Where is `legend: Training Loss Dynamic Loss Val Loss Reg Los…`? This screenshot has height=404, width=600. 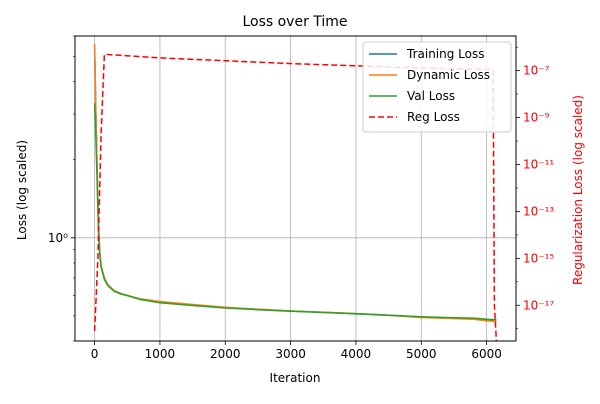
legend: Training Loss Dynamic Loss Val Loss Reg Los… is located at coordinates (437, 87).